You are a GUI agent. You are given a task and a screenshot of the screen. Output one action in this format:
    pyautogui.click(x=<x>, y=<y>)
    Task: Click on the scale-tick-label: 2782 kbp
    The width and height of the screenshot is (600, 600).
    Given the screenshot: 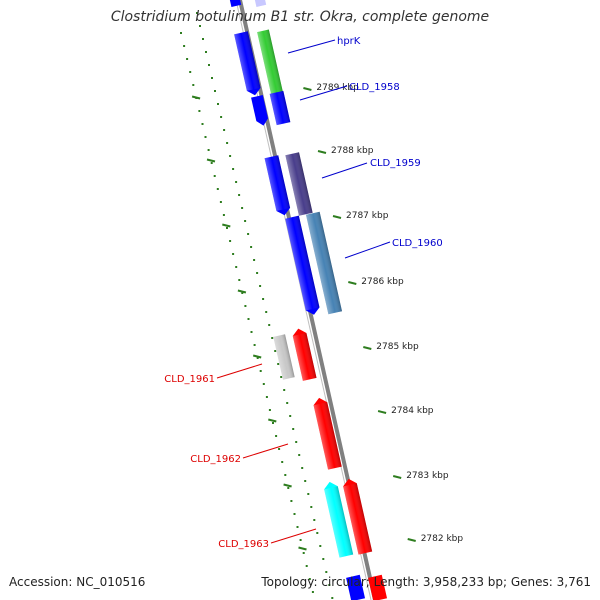 What is the action you would take?
    pyautogui.click(x=442, y=539)
    